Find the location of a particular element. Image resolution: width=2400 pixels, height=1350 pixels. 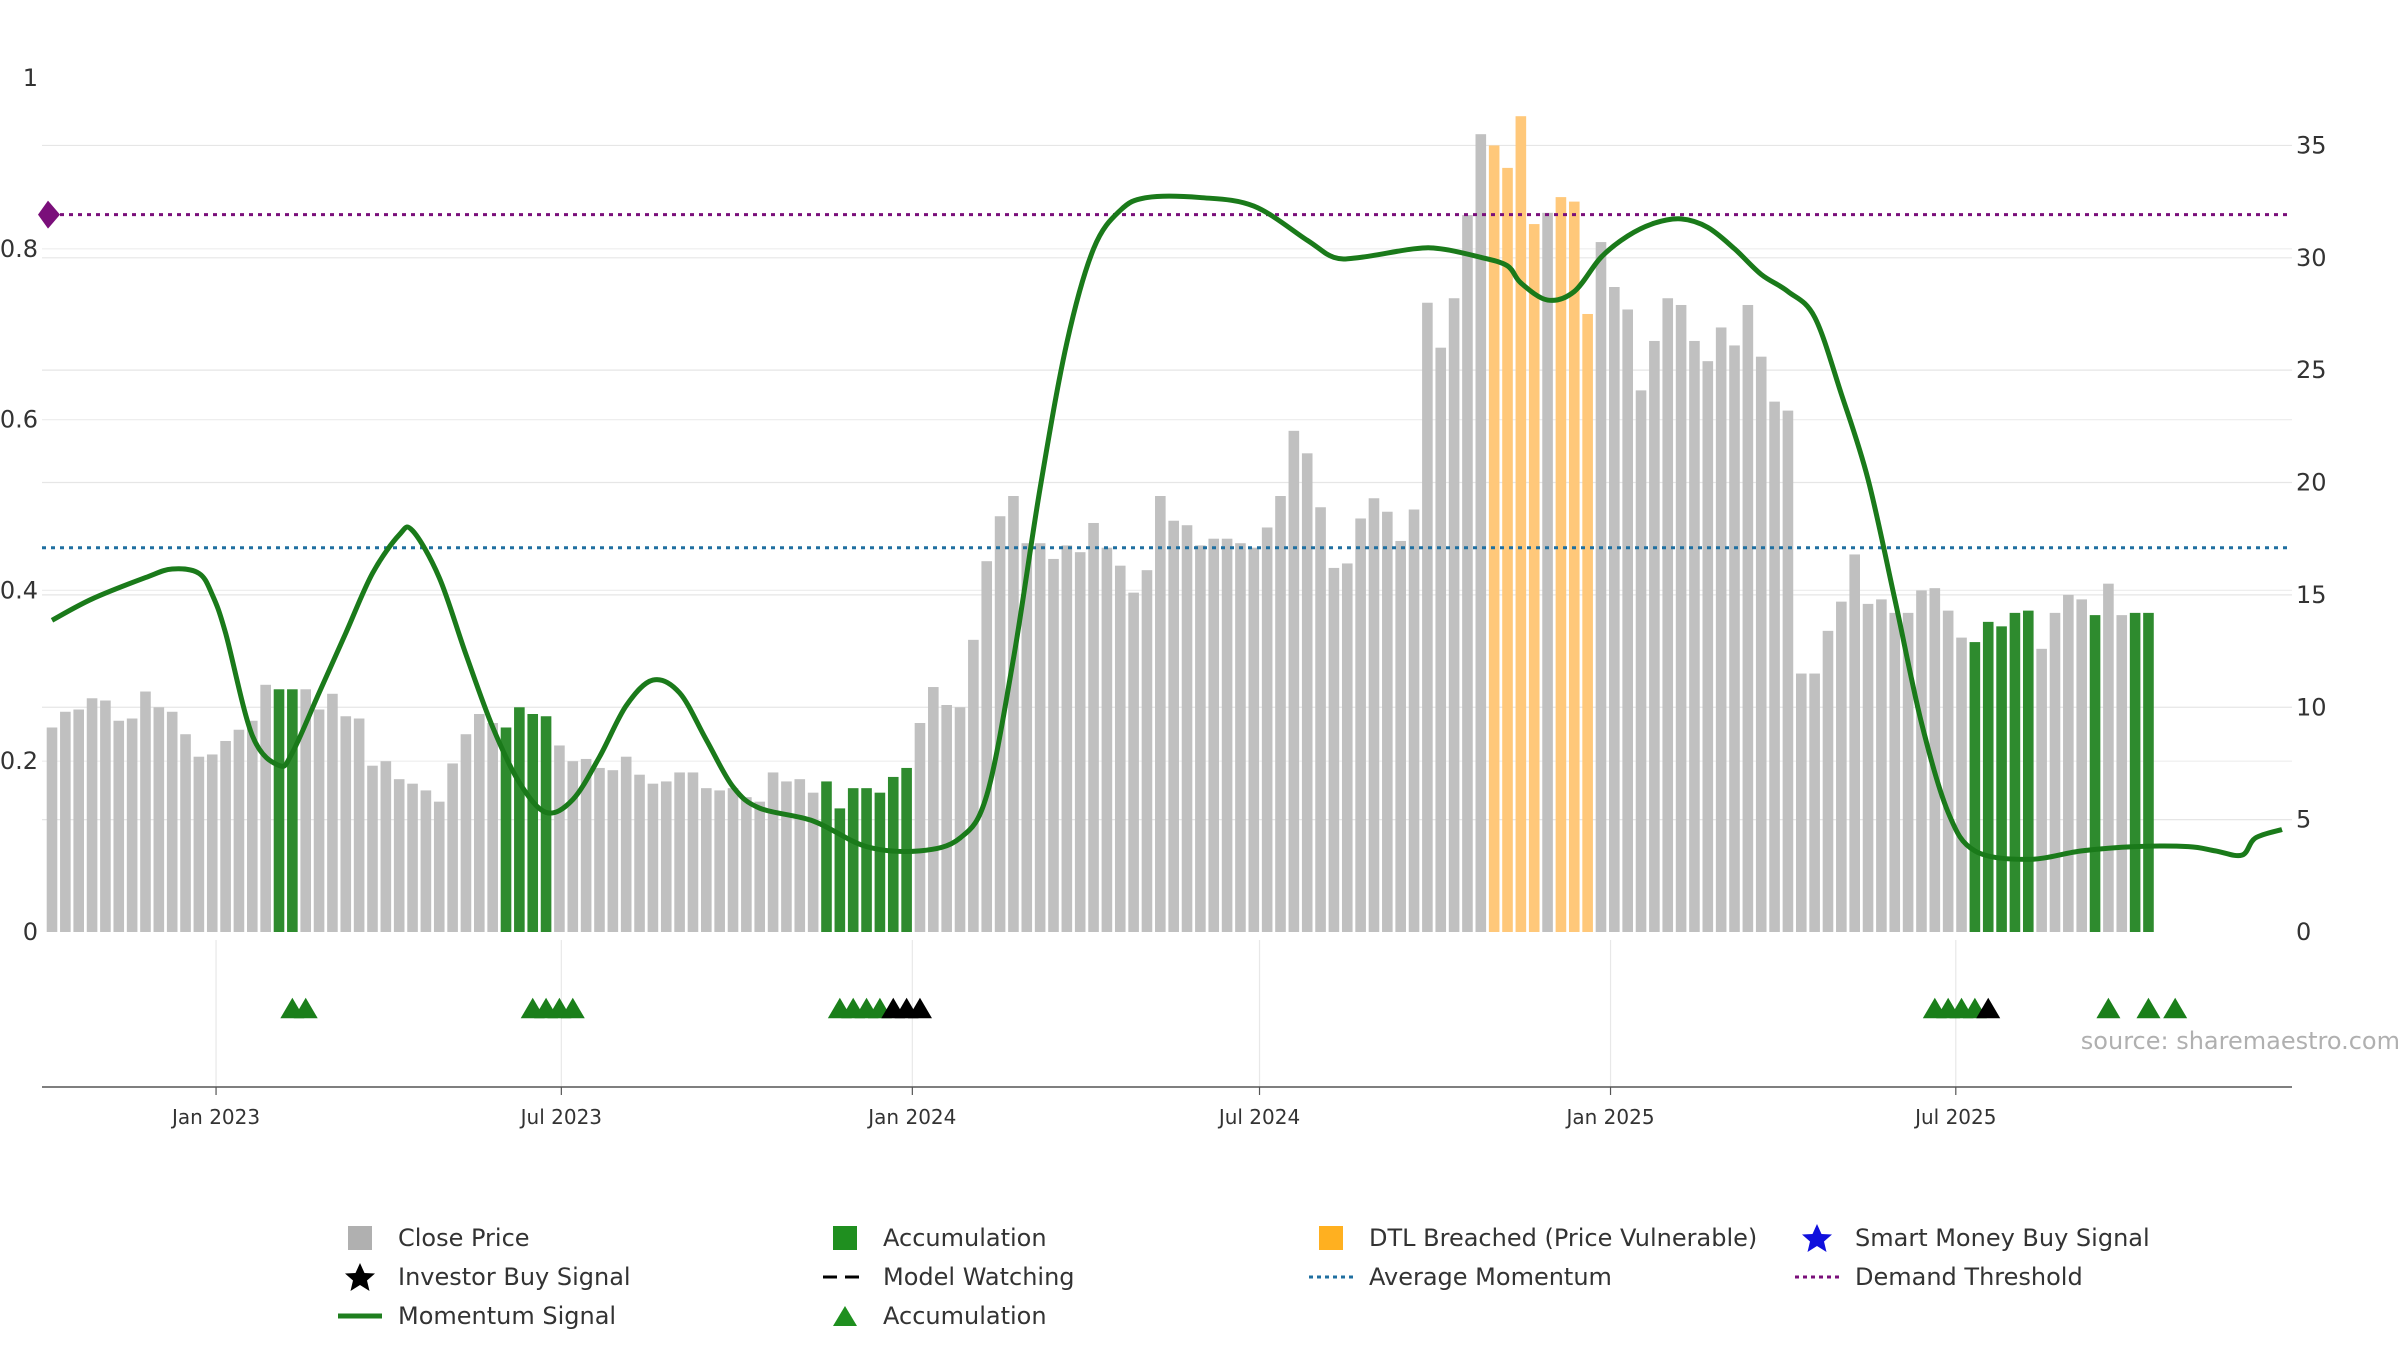

legend-label: Demand Threshold is located at coordinates (1969, 1277).